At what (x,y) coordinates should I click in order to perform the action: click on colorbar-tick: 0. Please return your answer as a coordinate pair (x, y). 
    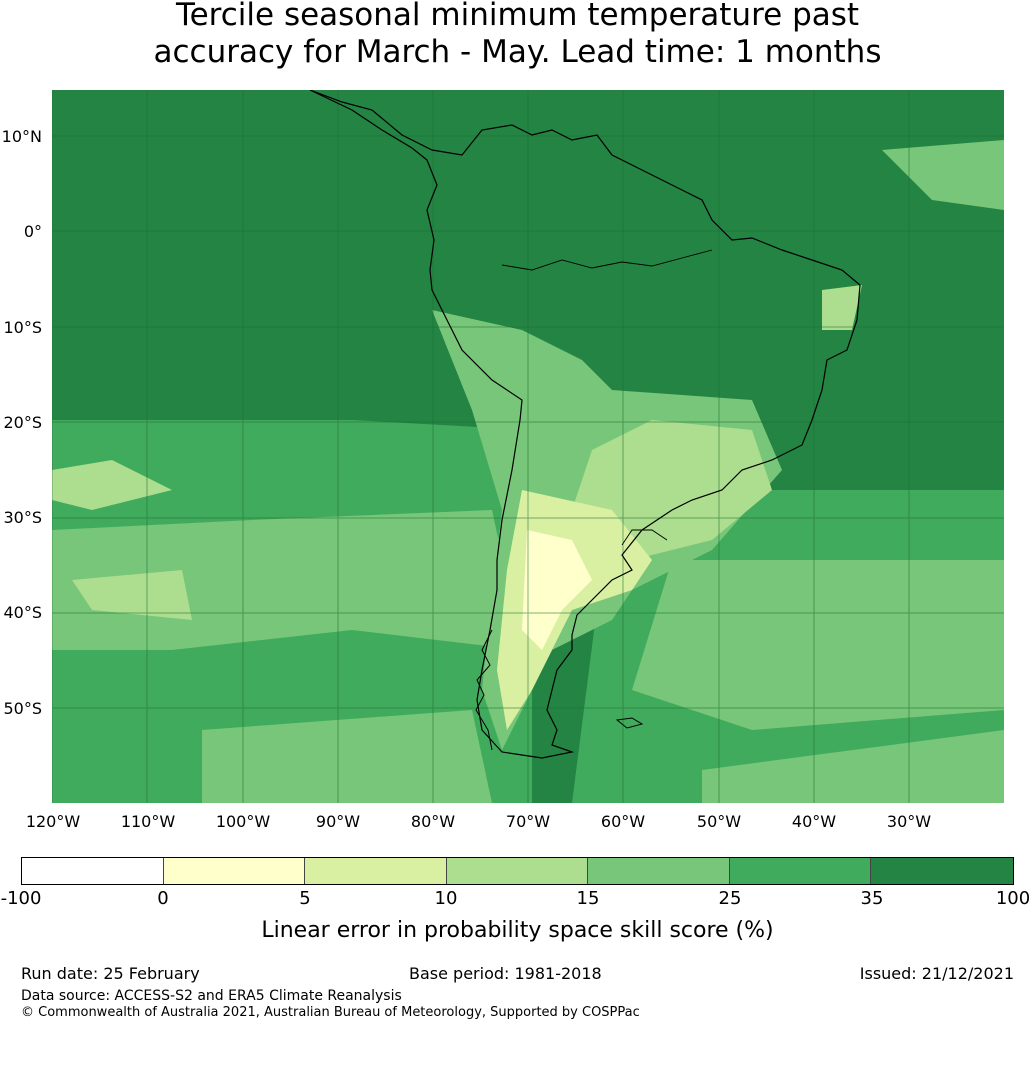
    Looking at the image, I should click on (163, 898).